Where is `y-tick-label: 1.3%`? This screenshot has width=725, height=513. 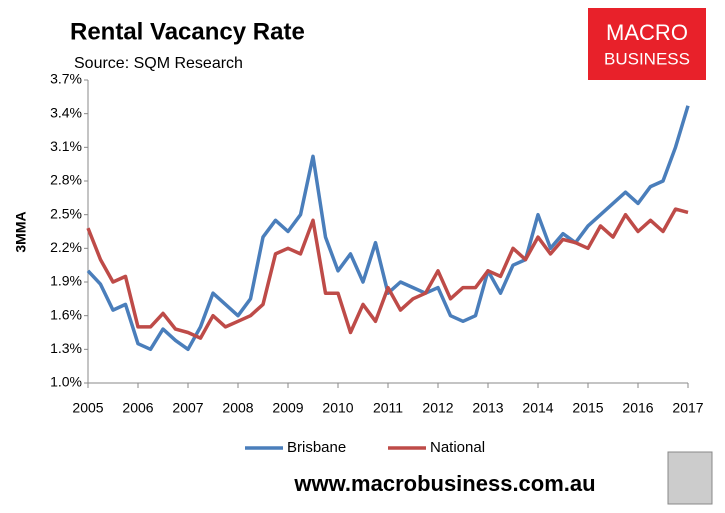 y-tick-label: 1.3% is located at coordinates (66, 348).